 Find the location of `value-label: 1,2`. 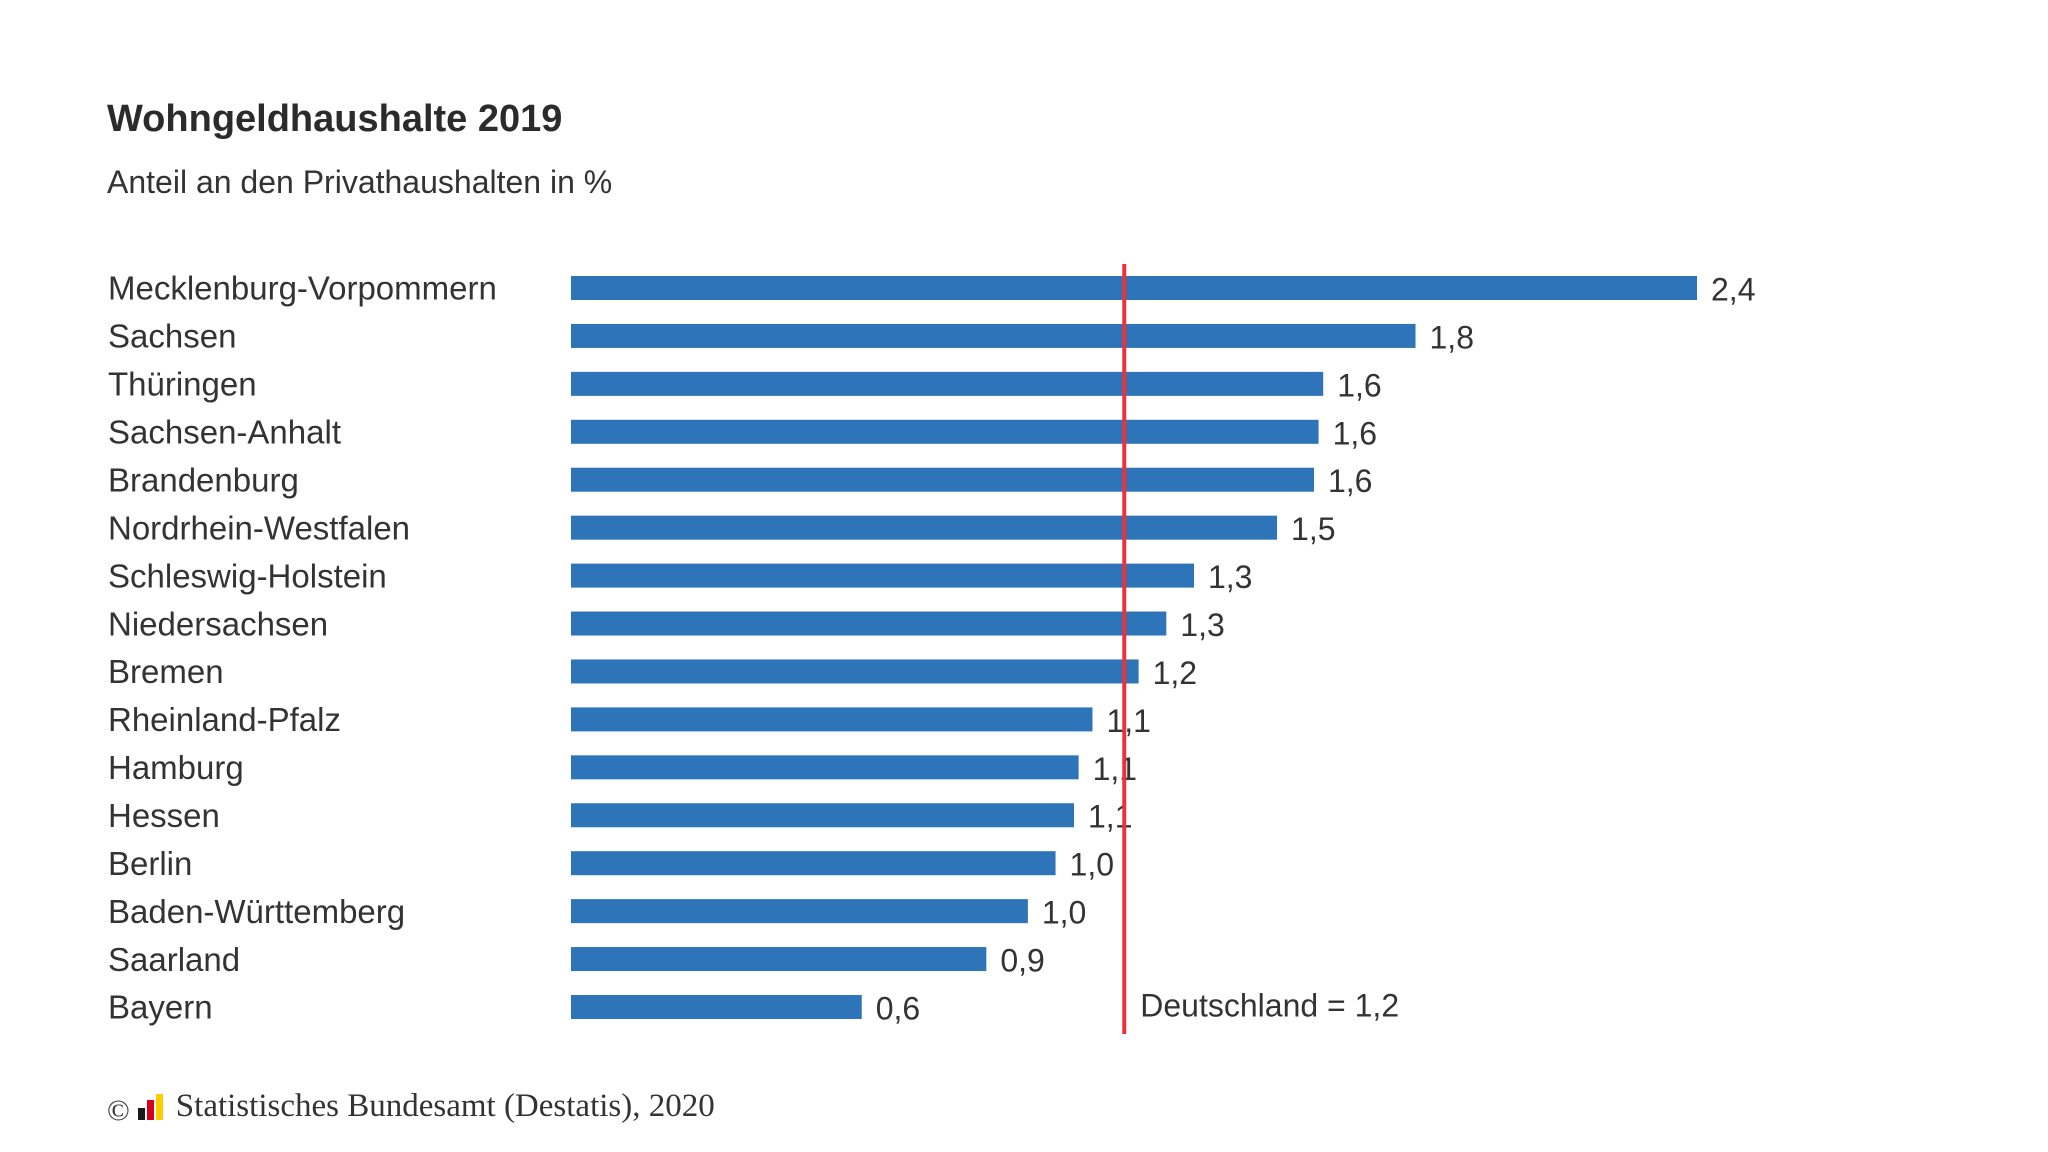

value-label: 1,2 is located at coordinates (1175, 673).